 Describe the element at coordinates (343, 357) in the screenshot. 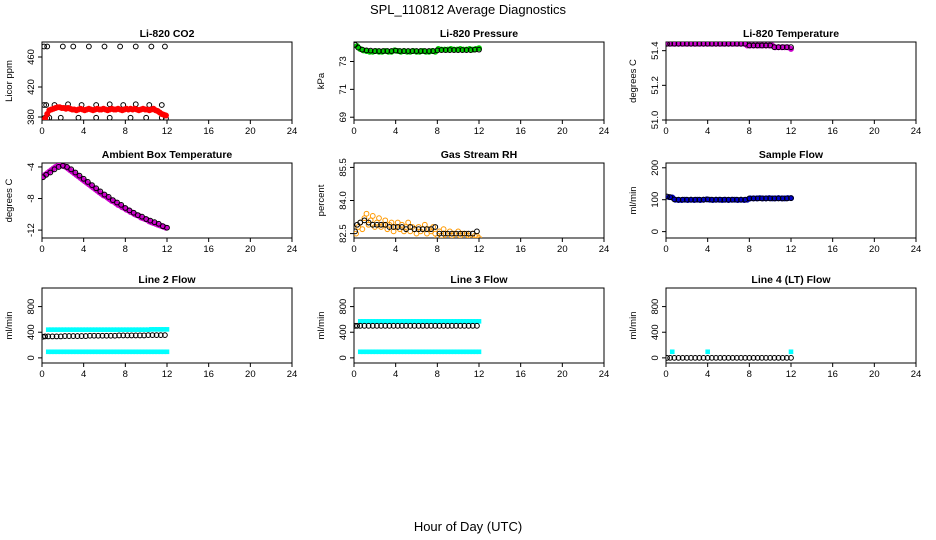

I see `y-tick-label: 0` at that location.